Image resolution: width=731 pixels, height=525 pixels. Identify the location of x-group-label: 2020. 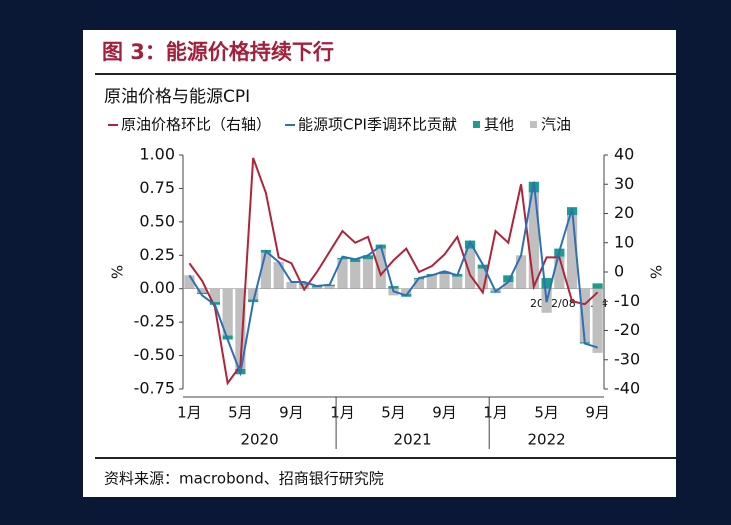
(259, 440).